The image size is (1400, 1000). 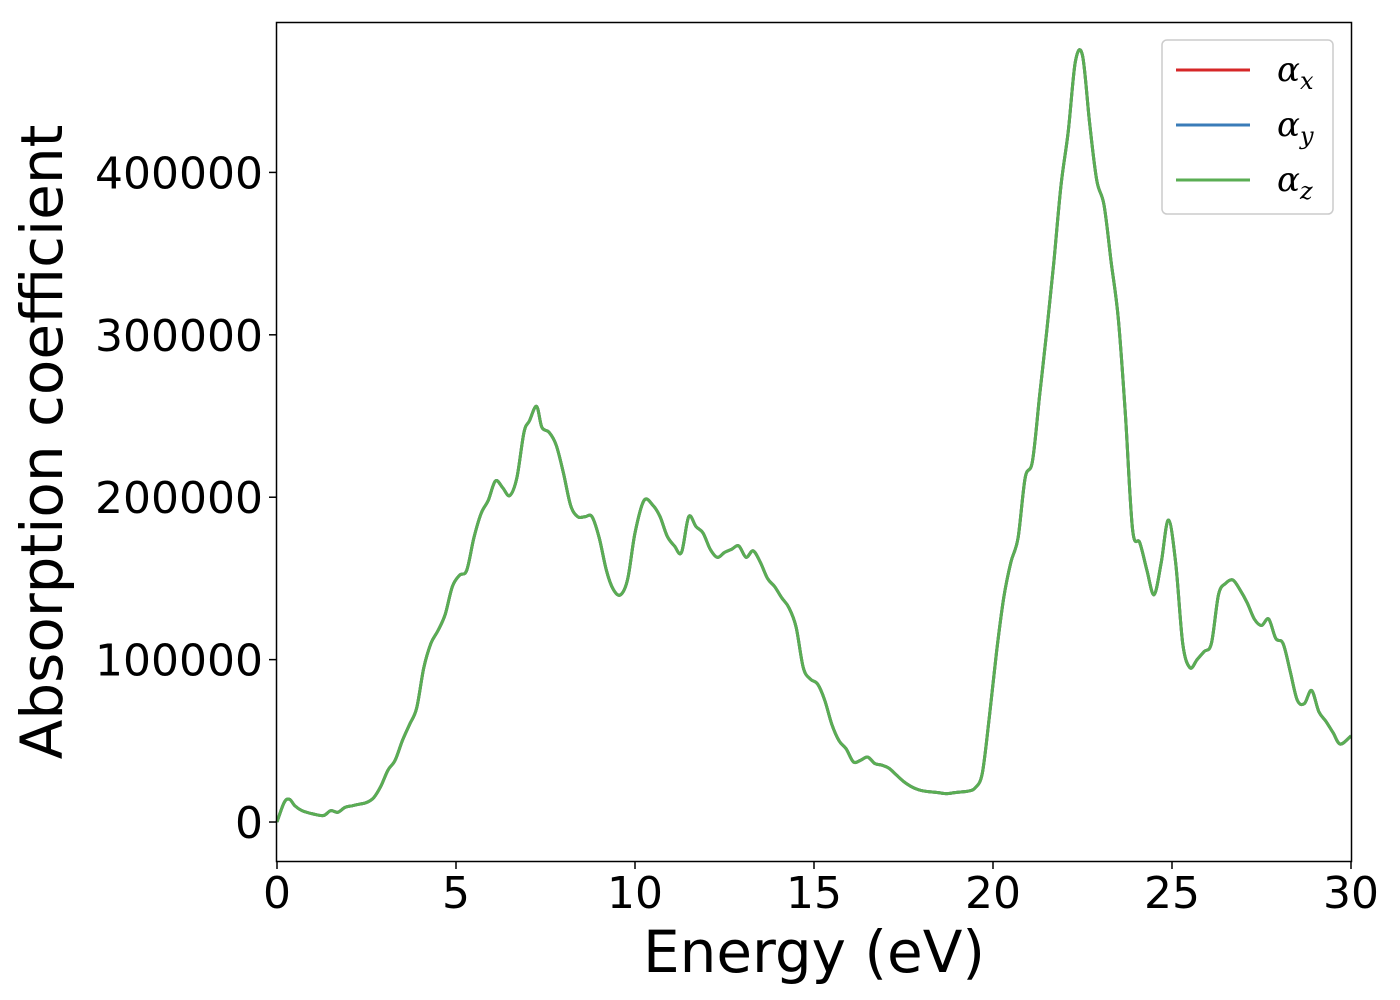 What do you see at coordinates (179, 173) in the screenshot?
I see `y-tick-label: 400000` at bounding box center [179, 173].